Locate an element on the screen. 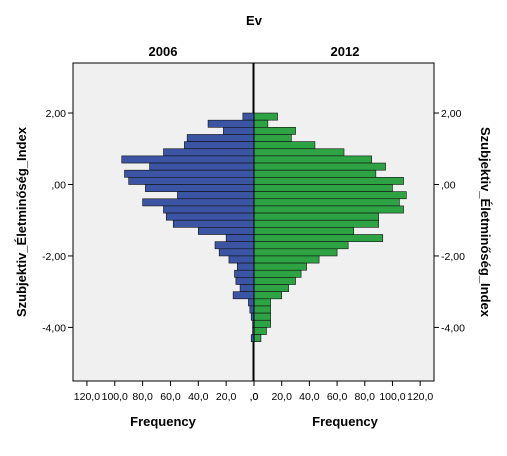 This screenshot has height=456, width=507. y-tick-label-left-2: -2,00 is located at coordinates (54, 257).